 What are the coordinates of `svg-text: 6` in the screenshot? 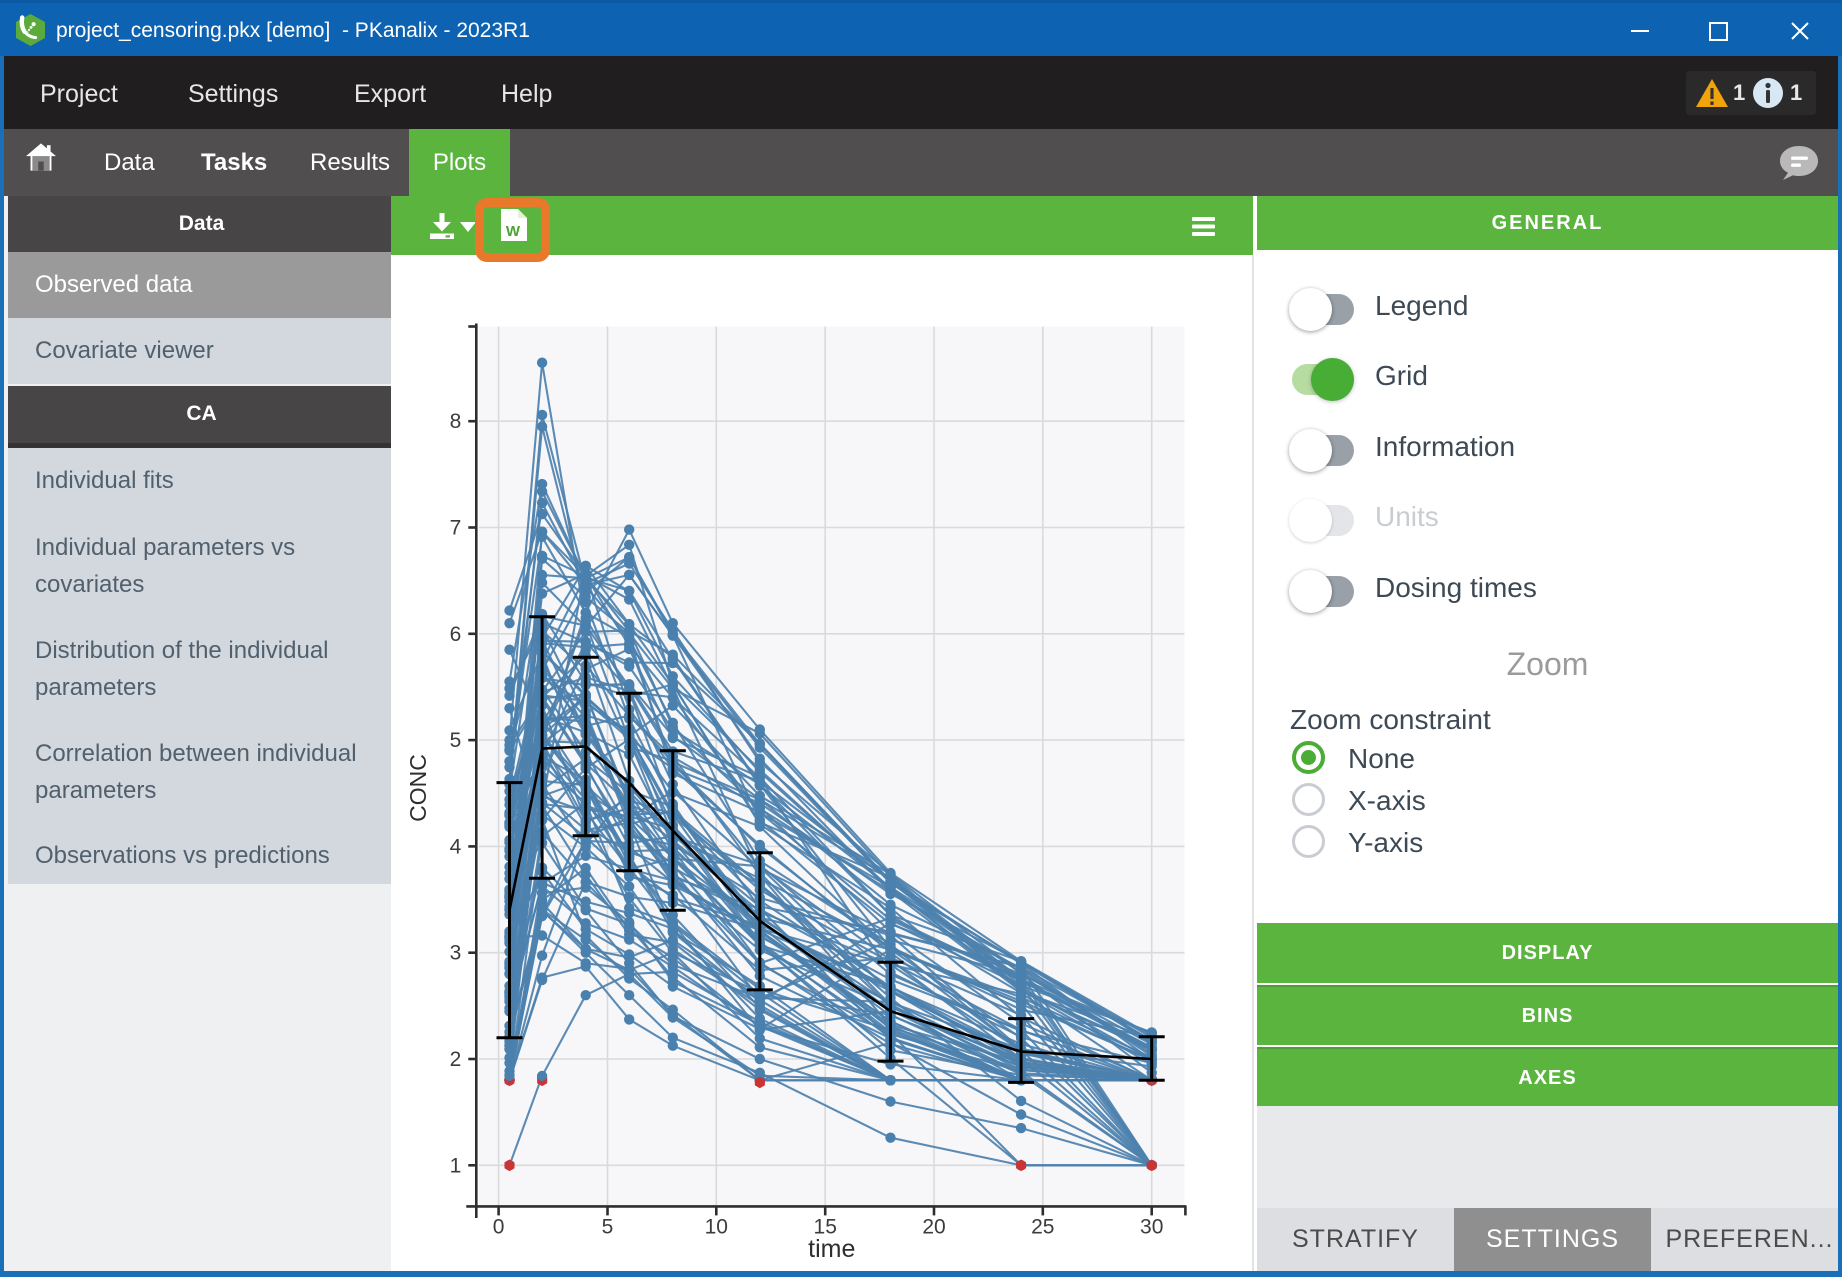 It's located at (456, 634).